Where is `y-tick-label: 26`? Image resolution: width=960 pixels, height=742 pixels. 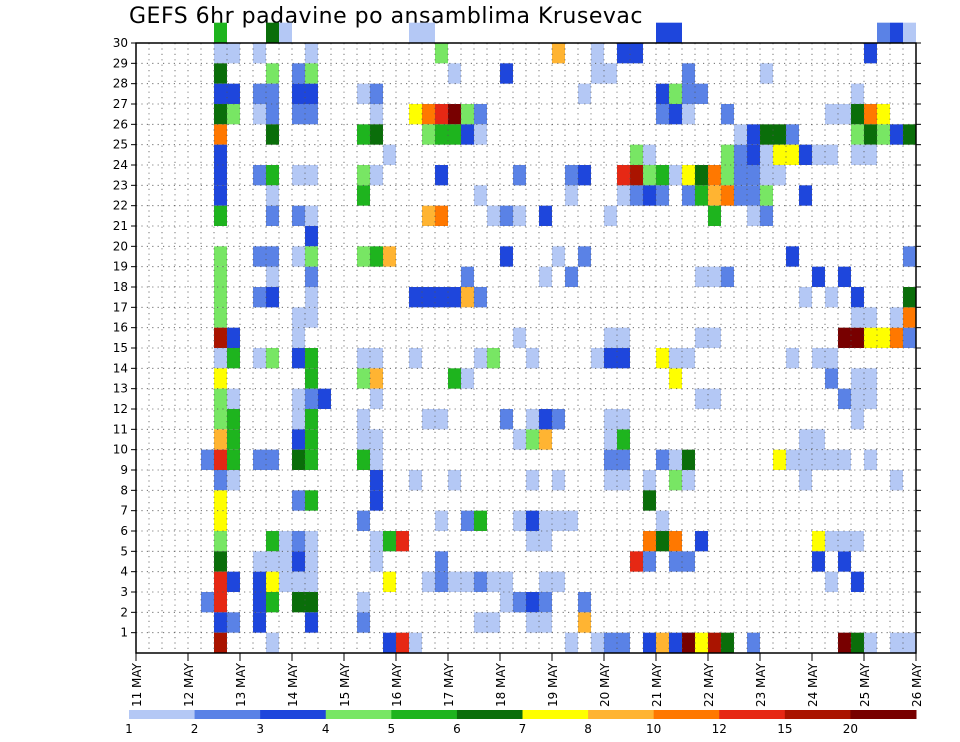 y-tick-label: 26 is located at coordinates (120, 124).